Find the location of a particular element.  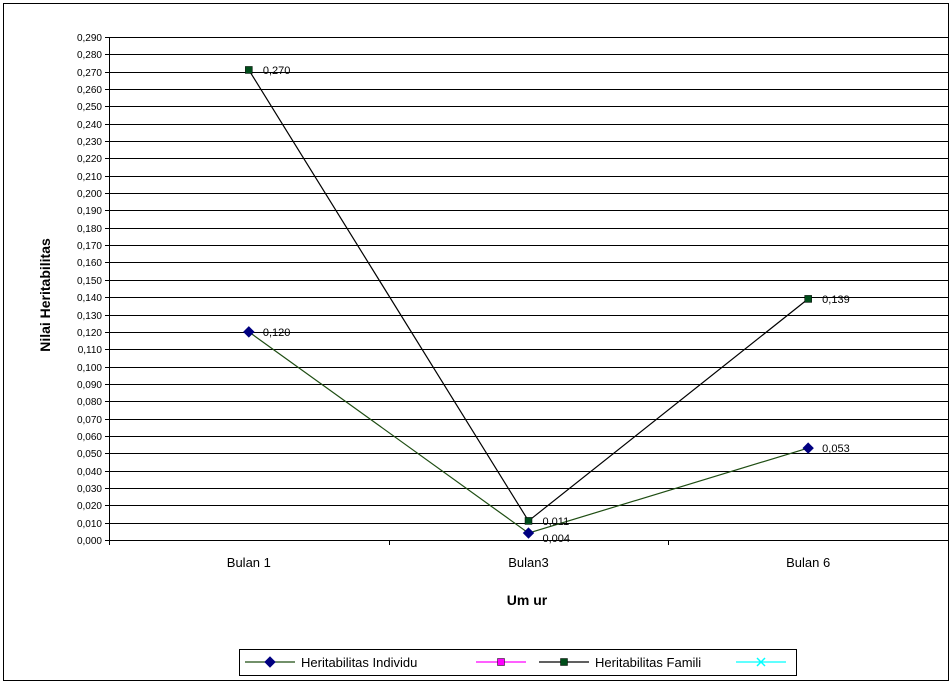

y-tick-label: 0,030 is located at coordinates (89, 489).